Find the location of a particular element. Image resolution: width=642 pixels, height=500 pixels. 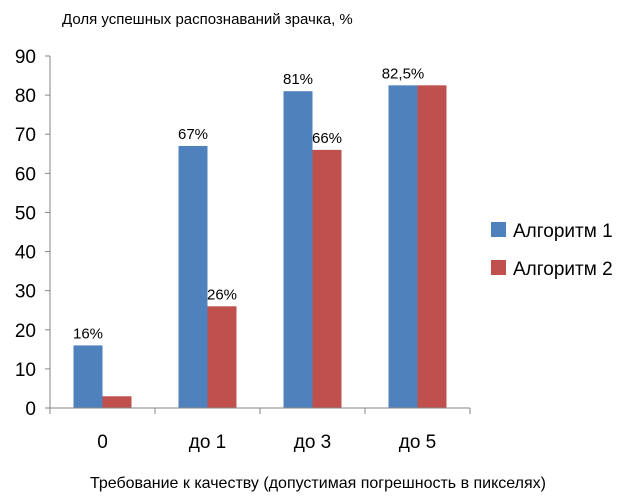

x-tick-label: 0 is located at coordinates (102, 442).